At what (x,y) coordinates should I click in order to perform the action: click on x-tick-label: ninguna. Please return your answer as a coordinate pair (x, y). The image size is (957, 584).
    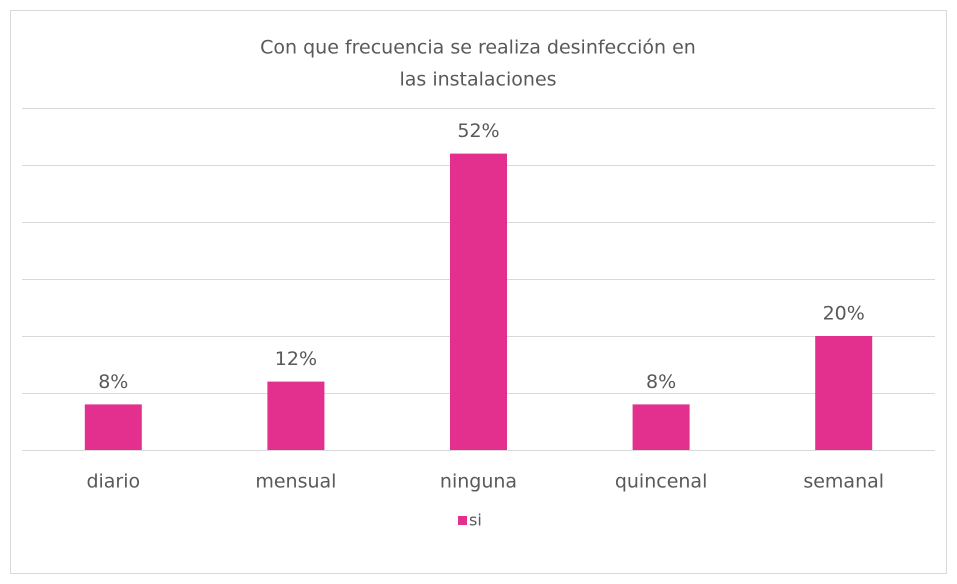
    Looking at the image, I should click on (478, 482).